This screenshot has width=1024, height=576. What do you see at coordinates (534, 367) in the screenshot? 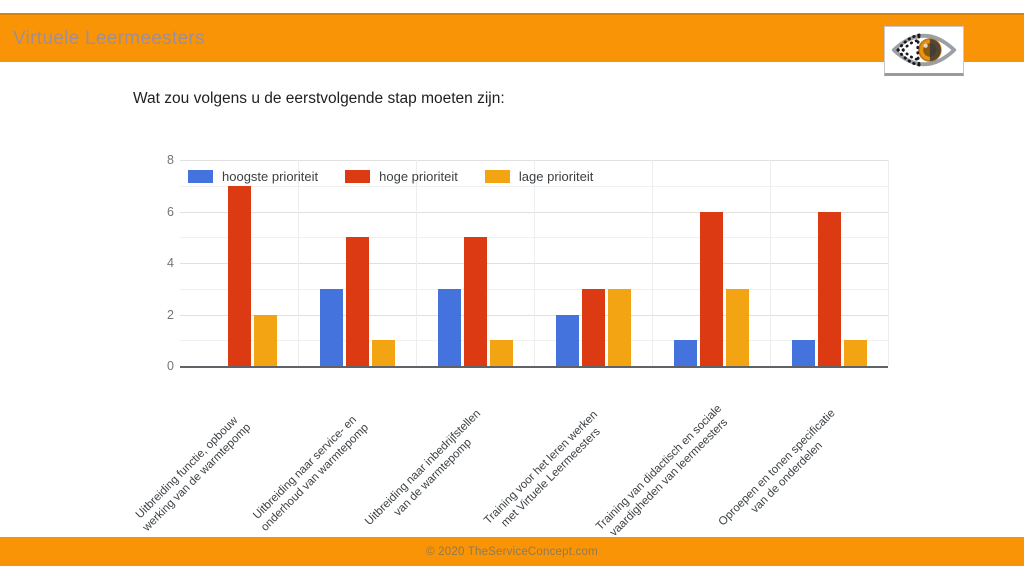
I see `x-axis-baseline` at bounding box center [534, 367].